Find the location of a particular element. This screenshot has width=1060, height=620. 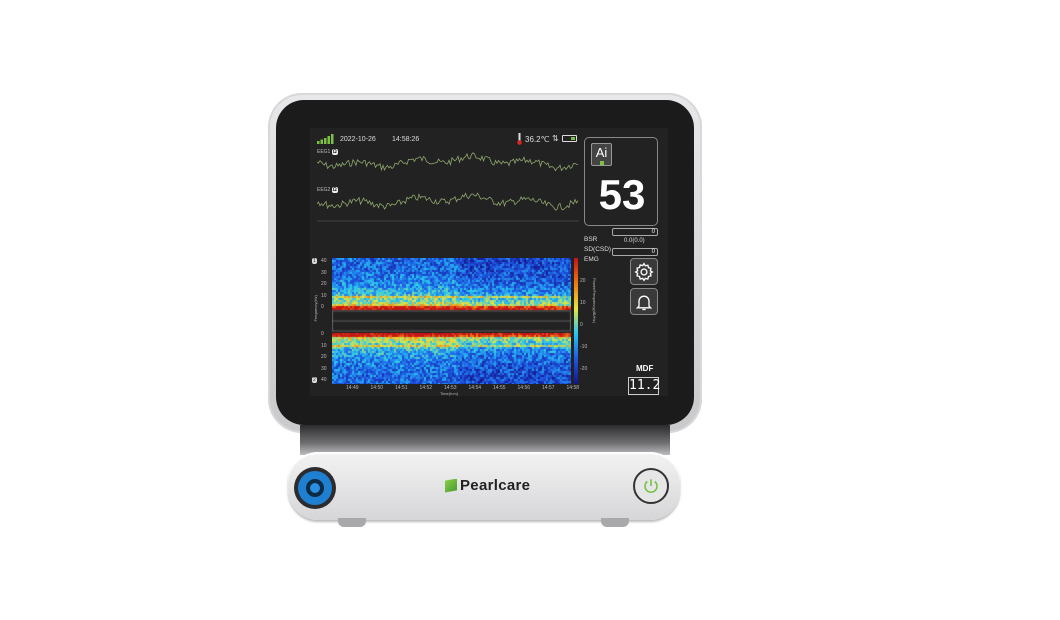

sd-csd-label: SD(CSD) is located at coordinates (598, 249).